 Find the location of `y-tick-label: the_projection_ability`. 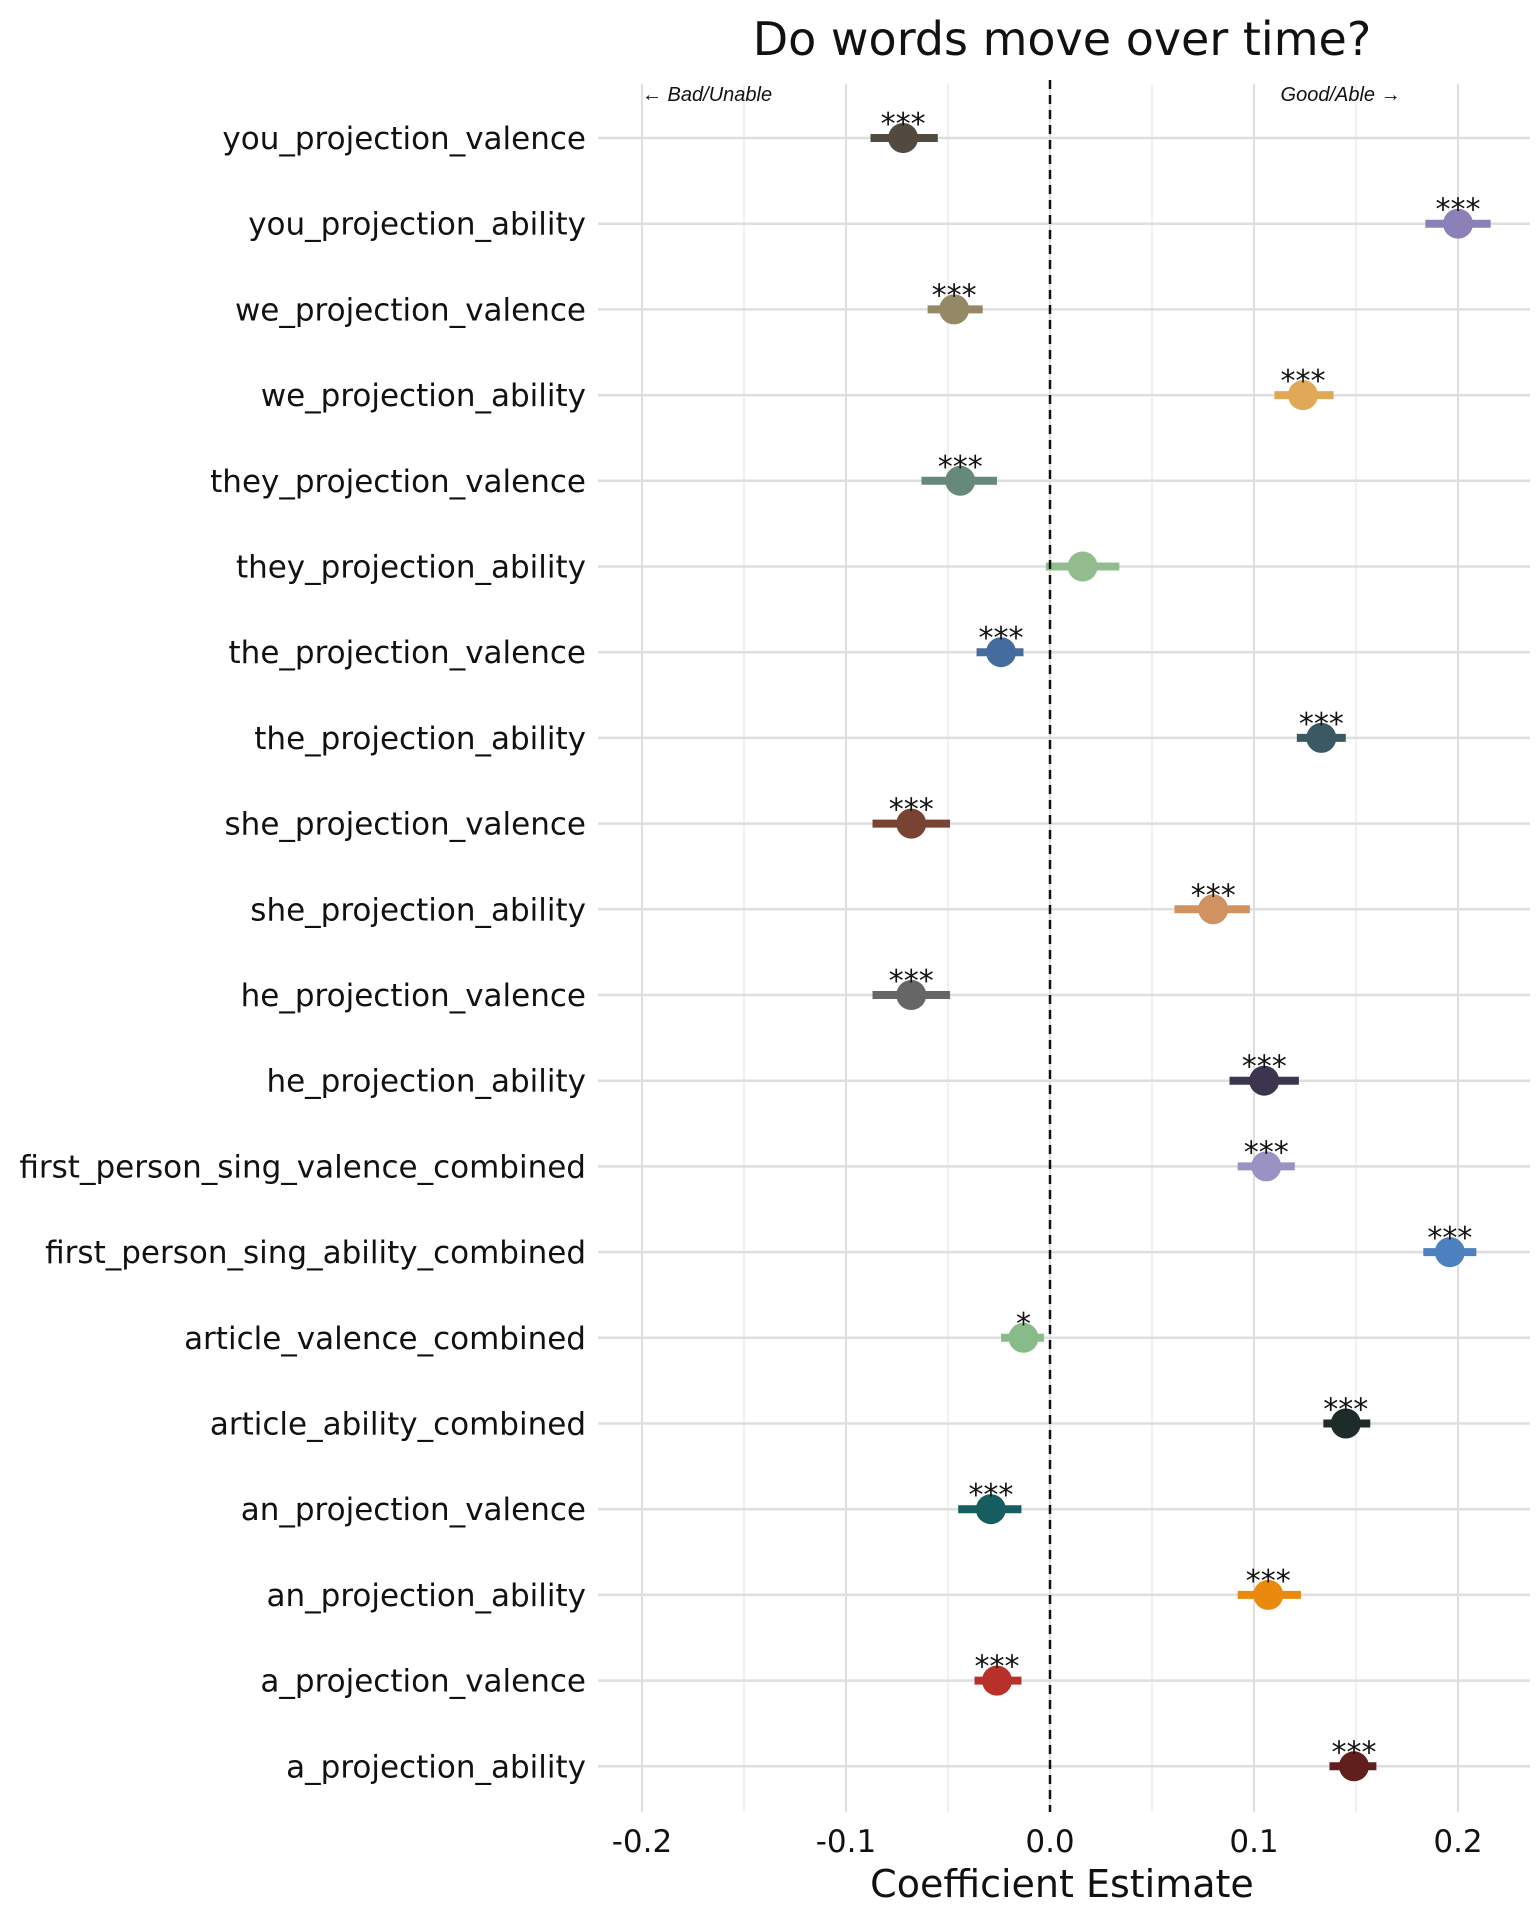

y-tick-label: the_projection_ability is located at coordinates (420, 739).